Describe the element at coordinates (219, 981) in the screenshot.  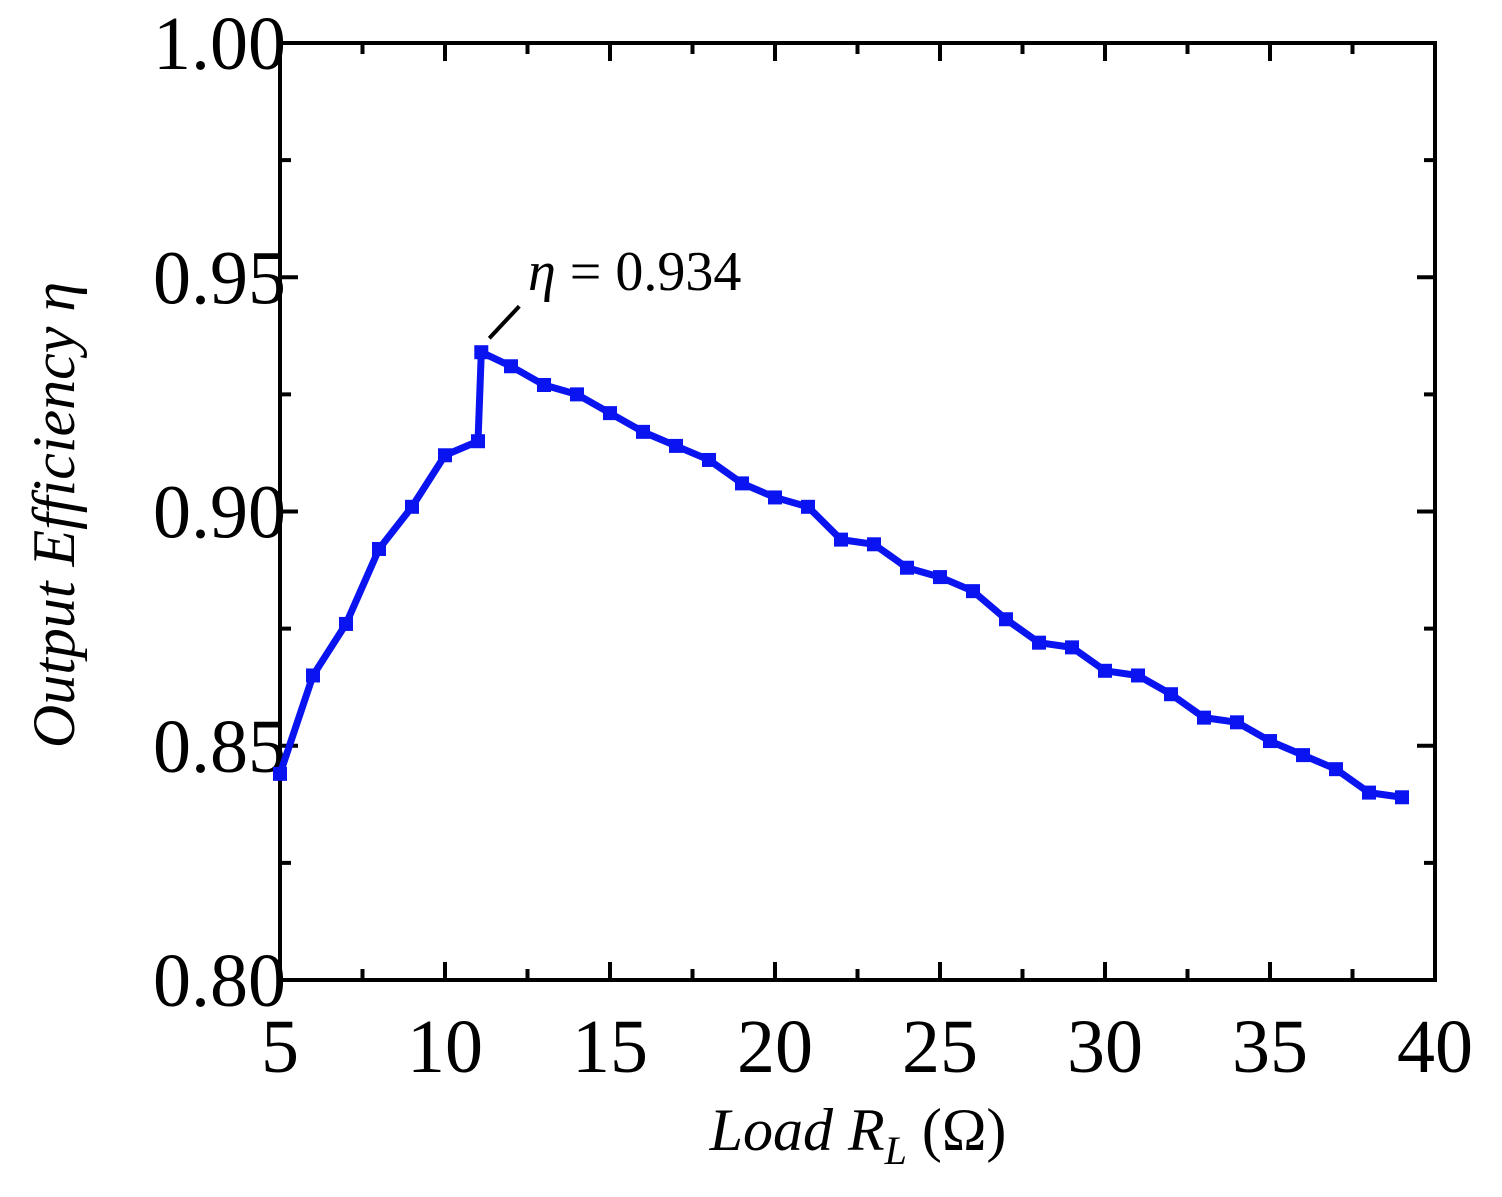
I see `y-tick-label: 0.80` at that location.